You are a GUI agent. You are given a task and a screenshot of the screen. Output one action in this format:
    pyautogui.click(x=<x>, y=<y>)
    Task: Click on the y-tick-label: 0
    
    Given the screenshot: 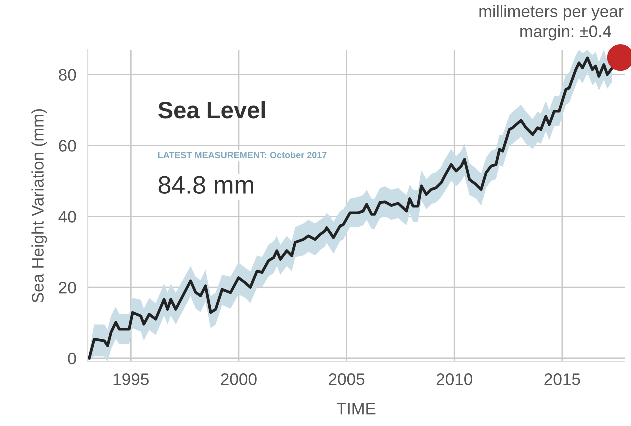 What is the action you would take?
    pyautogui.click(x=72, y=358)
    